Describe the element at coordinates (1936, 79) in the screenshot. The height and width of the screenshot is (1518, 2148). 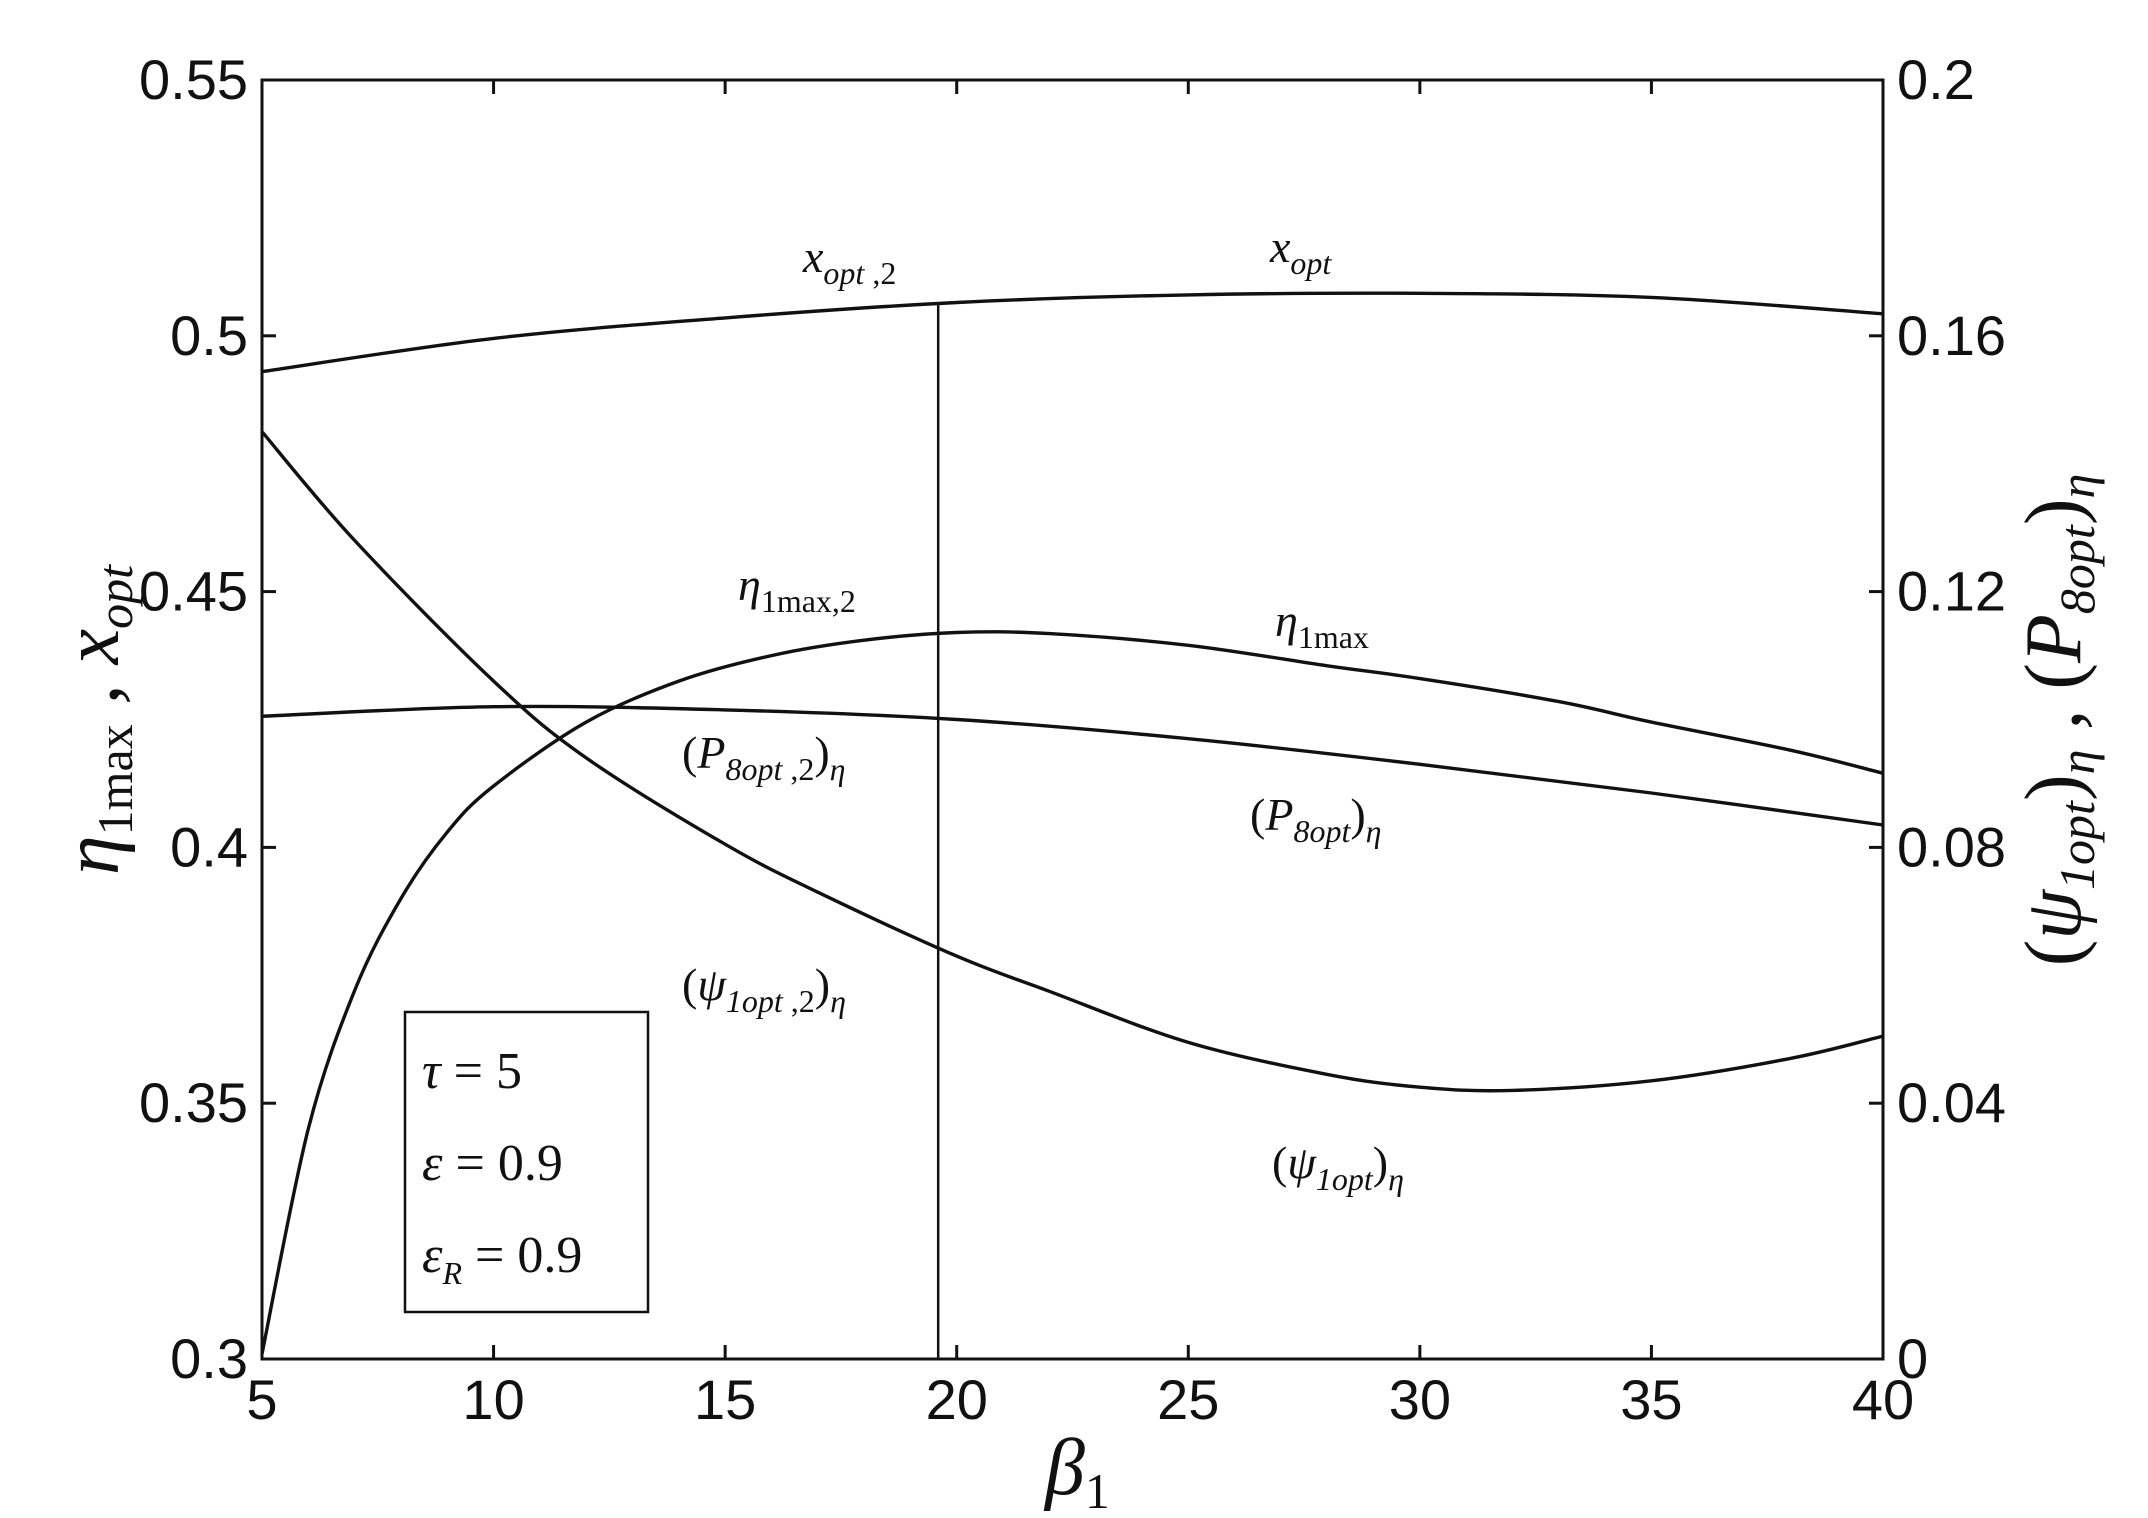
I see `y-right-tick-label: 0.2` at that location.